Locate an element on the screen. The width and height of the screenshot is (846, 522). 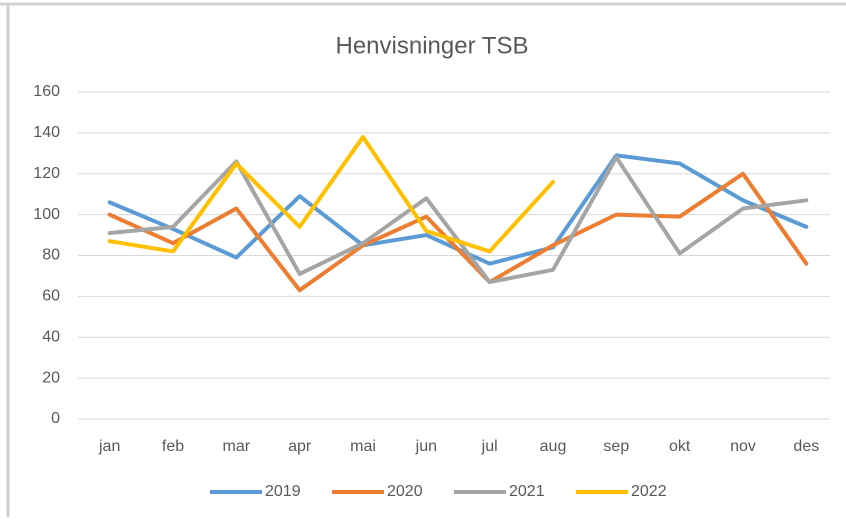
y-tick-label: 0 is located at coordinates (55, 418).